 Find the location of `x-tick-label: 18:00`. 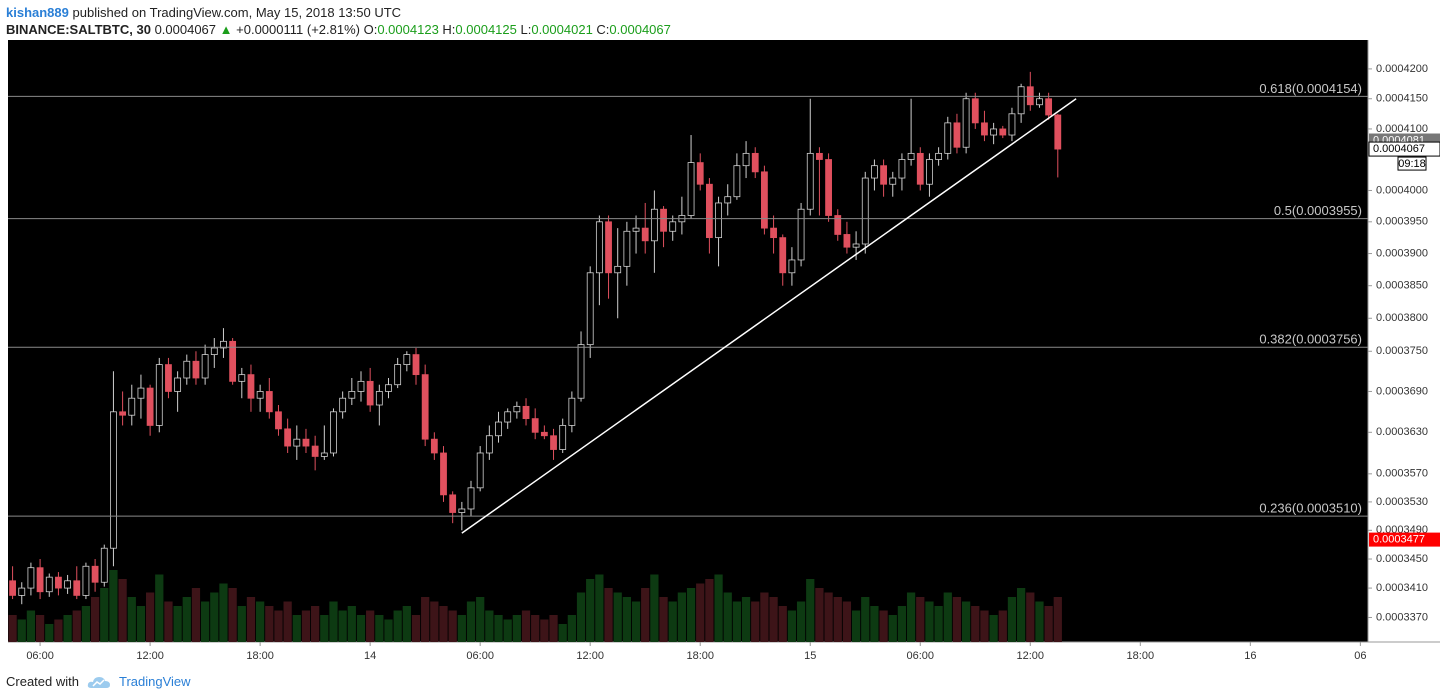

x-tick-label: 18:00 is located at coordinates (260, 656).